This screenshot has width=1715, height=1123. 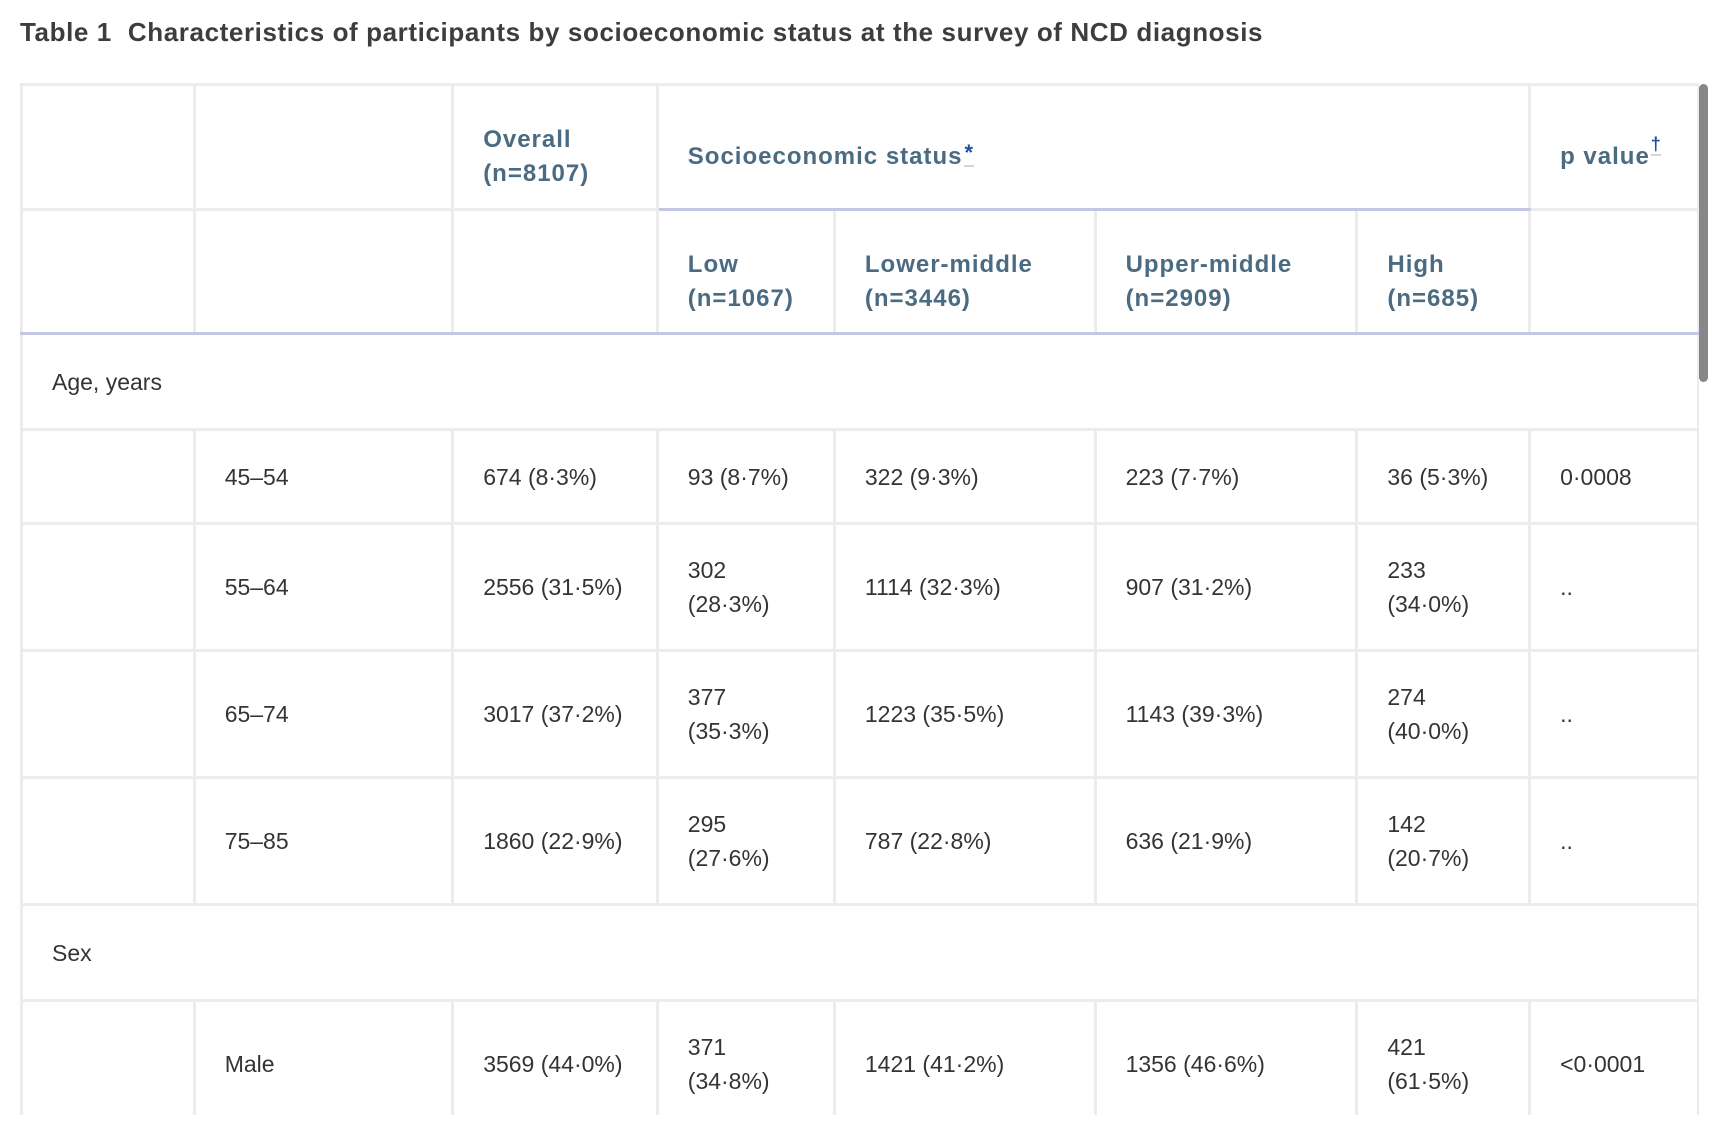 I want to click on low-value: 377 (35·3%), so click(x=745, y=714).